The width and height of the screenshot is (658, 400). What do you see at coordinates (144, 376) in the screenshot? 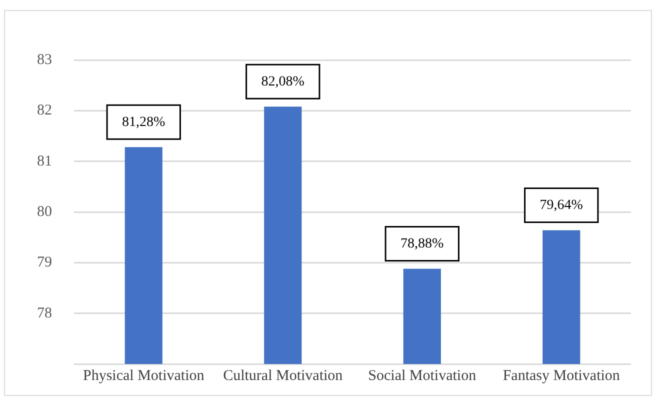
I see `x-tick-label: Physical Motivation` at bounding box center [144, 376].